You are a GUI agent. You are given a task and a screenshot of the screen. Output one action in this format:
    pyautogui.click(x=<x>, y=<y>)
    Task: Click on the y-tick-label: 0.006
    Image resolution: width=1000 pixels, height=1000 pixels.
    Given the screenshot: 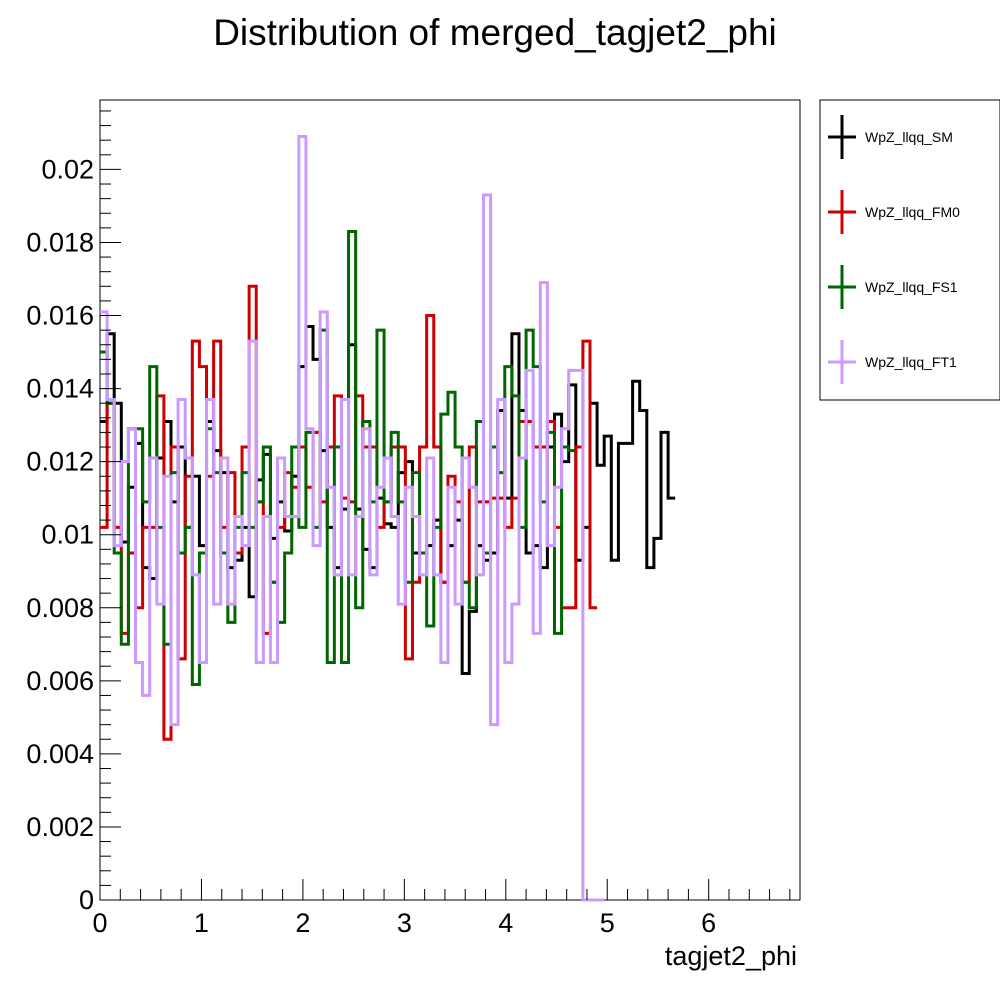 What is the action you would take?
    pyautogui.click(x=60, y=681)
    